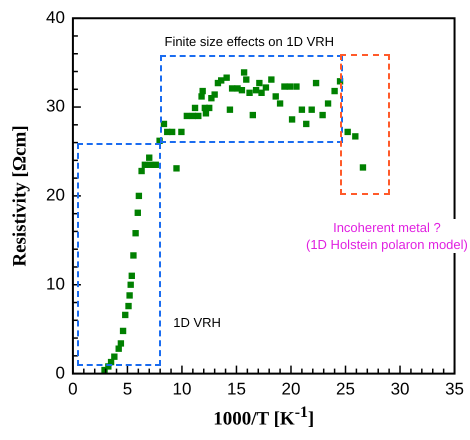 Image resolution: width=470 pixels, height=440 pixels. What do you see at coordinates (20, 196) in the screenshot?
I see `y-axis-title: Resistivity [Ωcm]` at bounding box center [20, 196].